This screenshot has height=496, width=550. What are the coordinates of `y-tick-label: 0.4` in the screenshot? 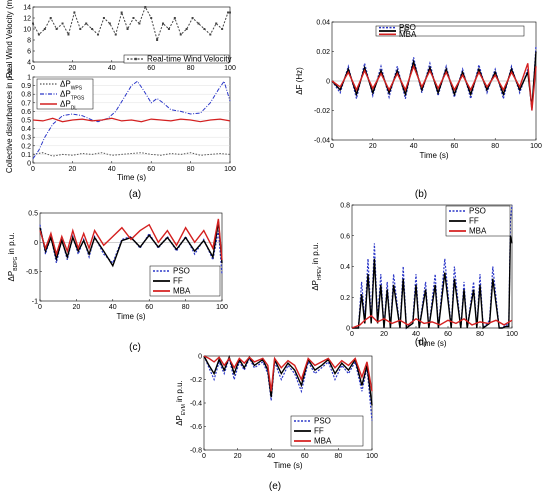 It's located at (345, 267).